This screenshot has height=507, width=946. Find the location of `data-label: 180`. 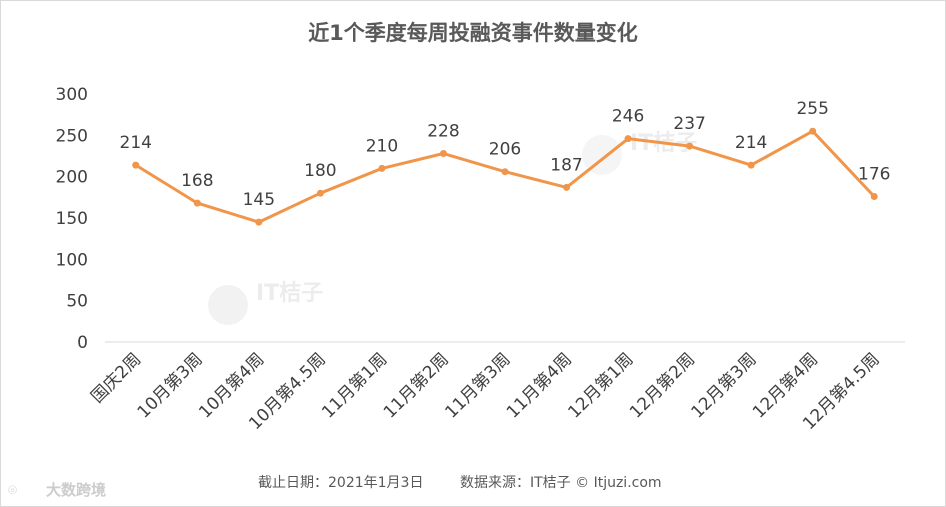

data-label: 180 is located at coordinates (320, 171).